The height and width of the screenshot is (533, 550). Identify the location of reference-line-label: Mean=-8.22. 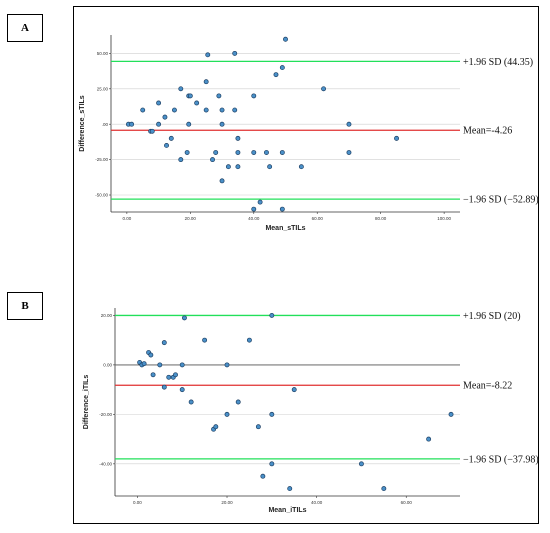
(487, 386).